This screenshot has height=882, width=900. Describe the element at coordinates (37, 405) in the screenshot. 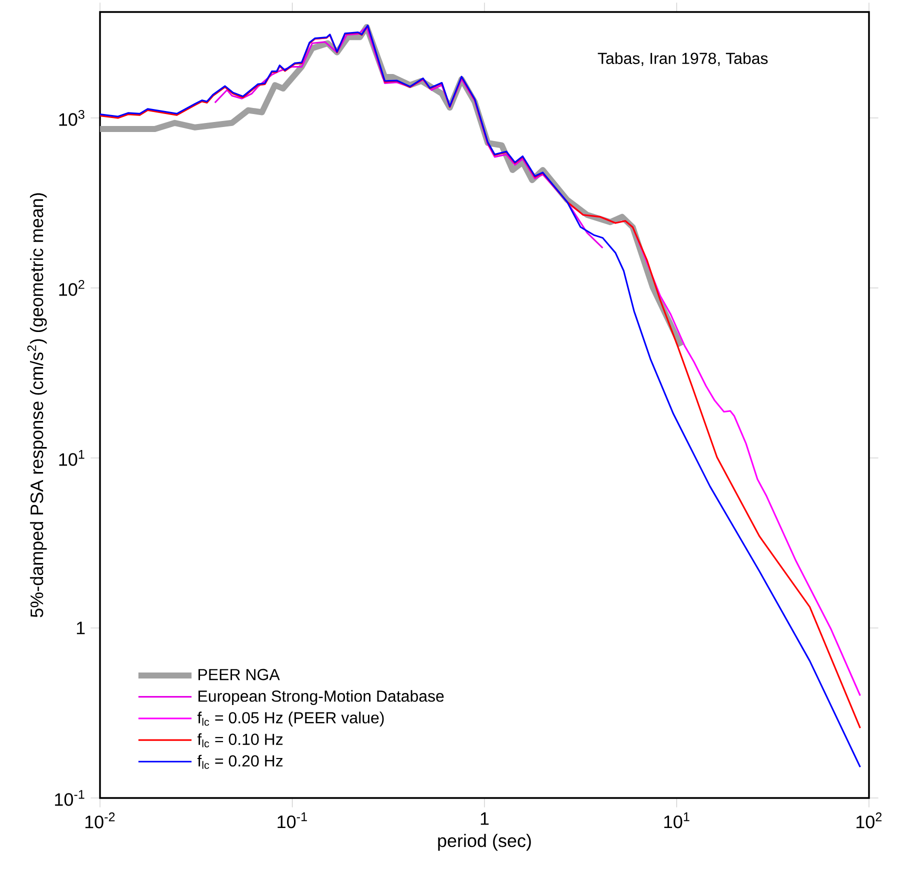

I see `y-axis-title: 5%-damped PSA response (cm/s$^{2}$) (geometric mean)` at that location.